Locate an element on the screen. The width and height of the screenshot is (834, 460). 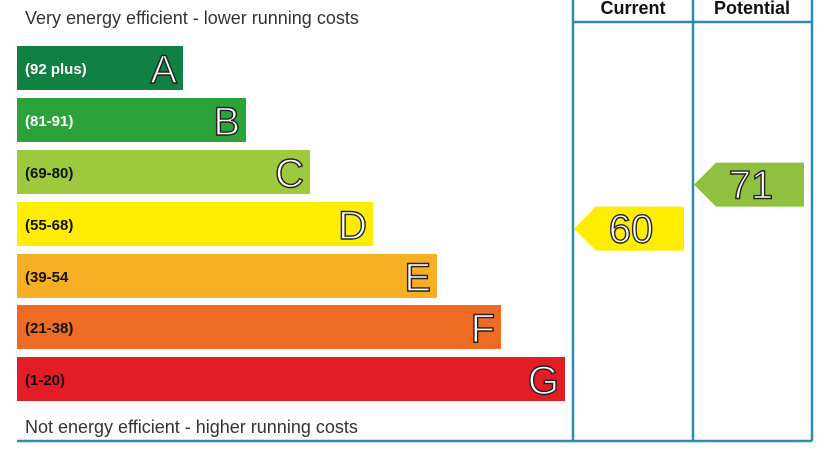
band-letter: G is located at coordinates (543, 381).